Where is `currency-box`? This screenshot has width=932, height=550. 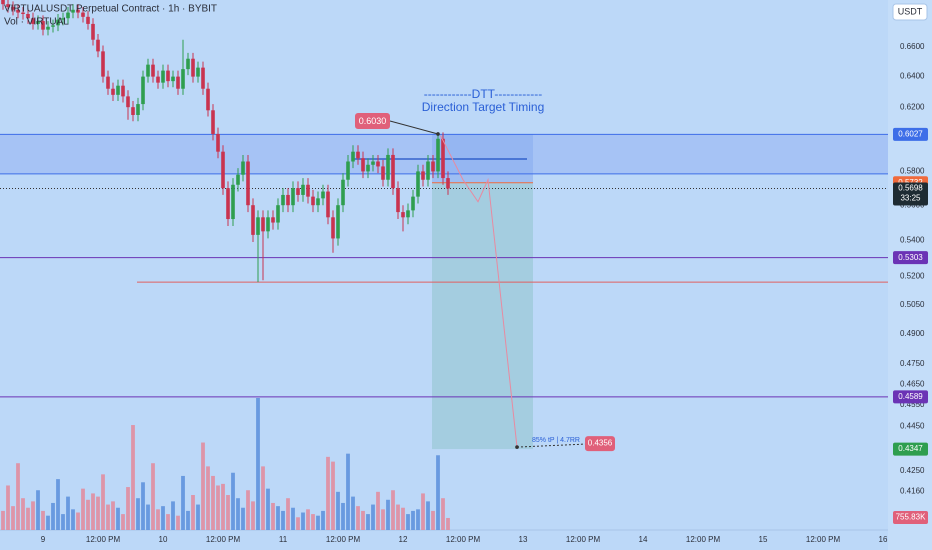
currency-box is located at coordinates (910, 12).